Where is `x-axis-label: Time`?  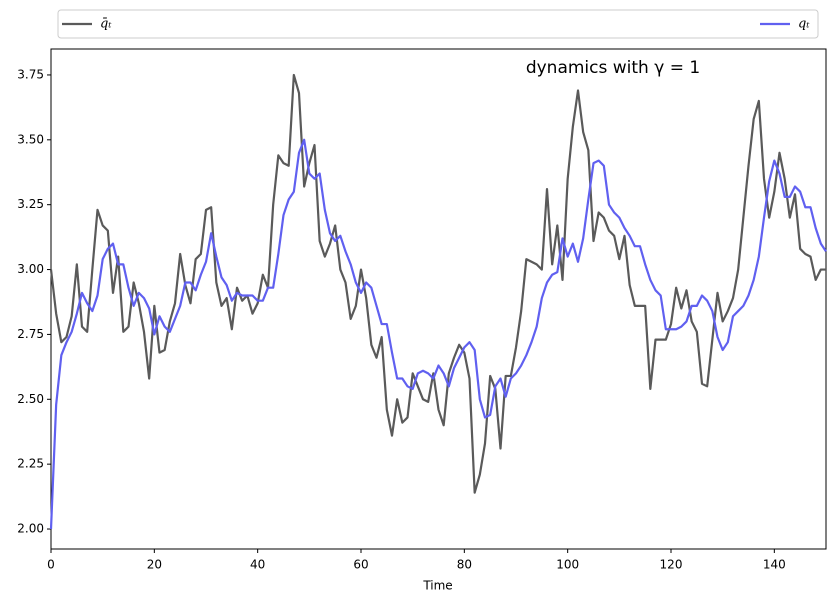 x-axis-label: Time is located at coordinates (437, 586).